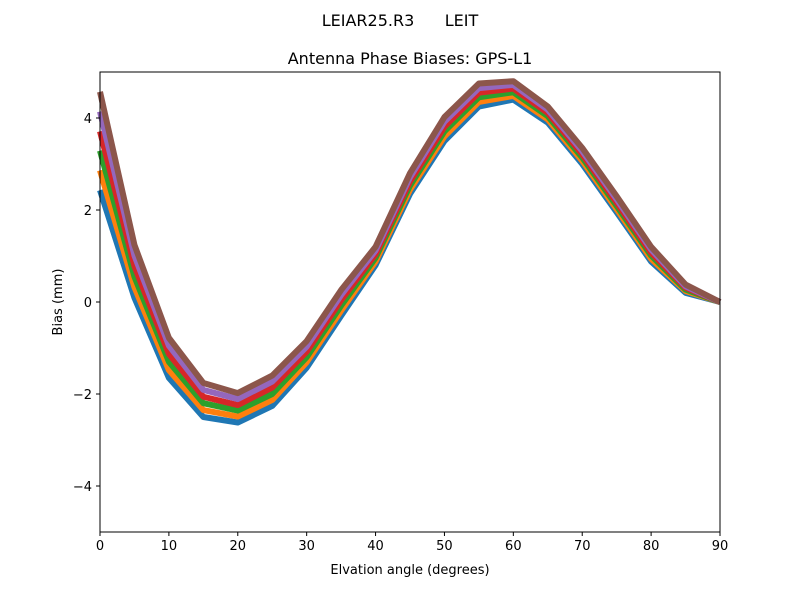  I want to click on x-tick-label: 40, so click(375, 546).